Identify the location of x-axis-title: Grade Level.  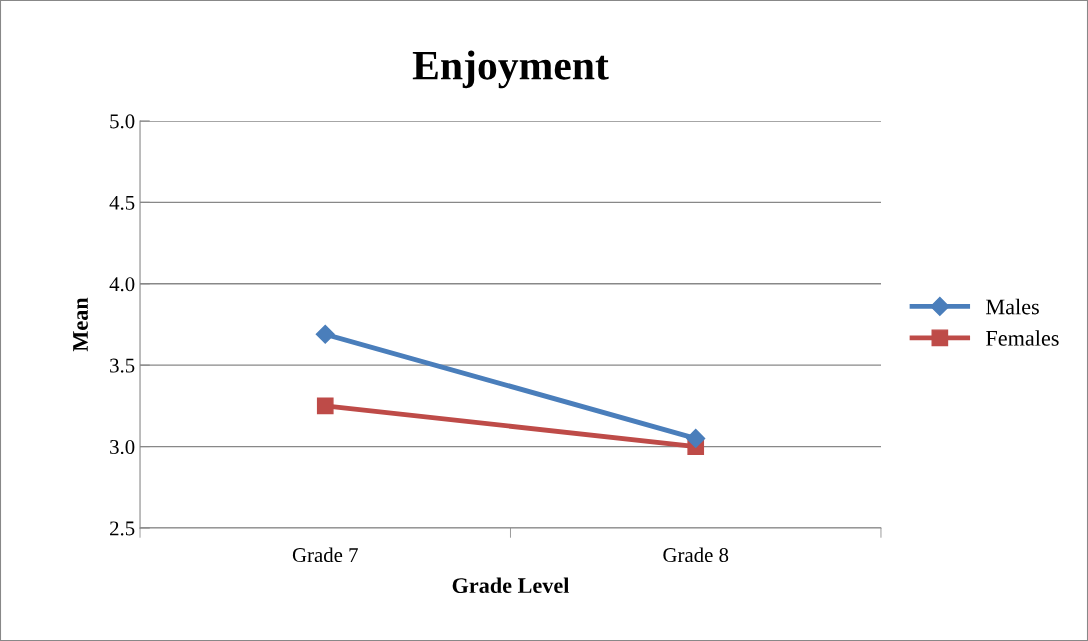
(511, 585).